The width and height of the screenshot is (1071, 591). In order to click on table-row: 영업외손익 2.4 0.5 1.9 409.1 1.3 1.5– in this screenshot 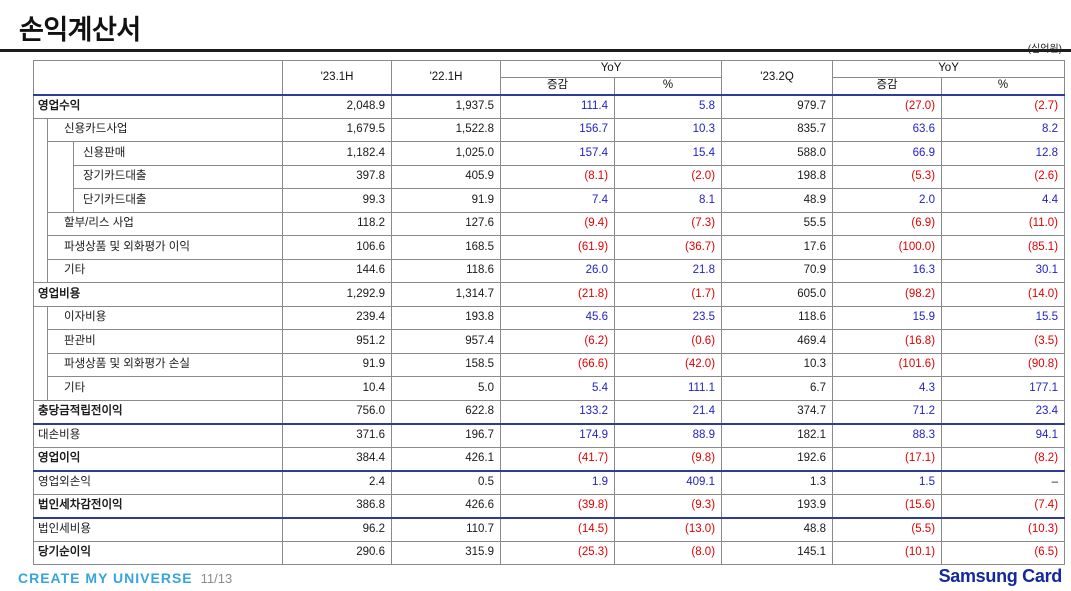, I will do `click(549, 482)`.